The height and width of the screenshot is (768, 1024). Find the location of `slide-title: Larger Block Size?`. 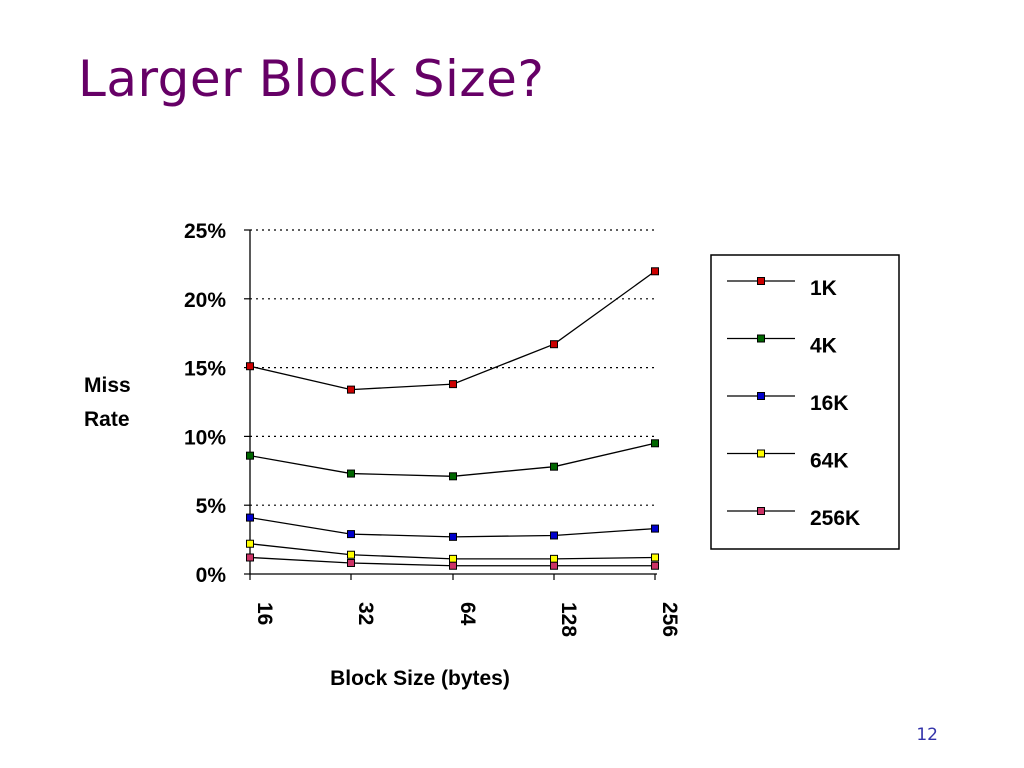

slide-title: Larger Block Size? is located at coordinates (311, 79).